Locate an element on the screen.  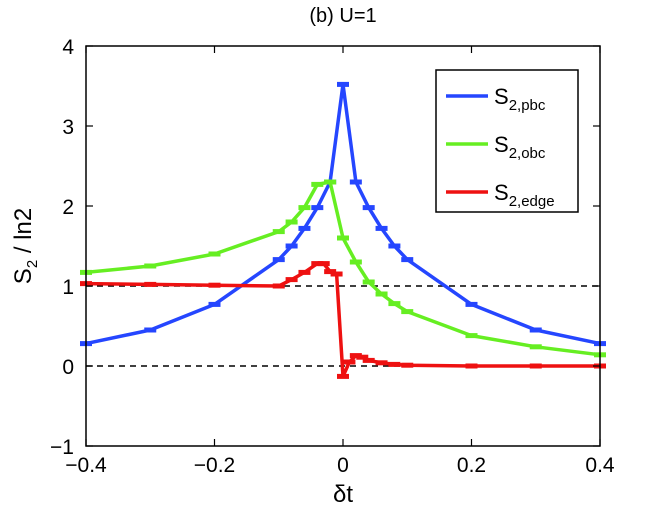
legend-label-0: S2,pbc is located at coordinates (520, 99).